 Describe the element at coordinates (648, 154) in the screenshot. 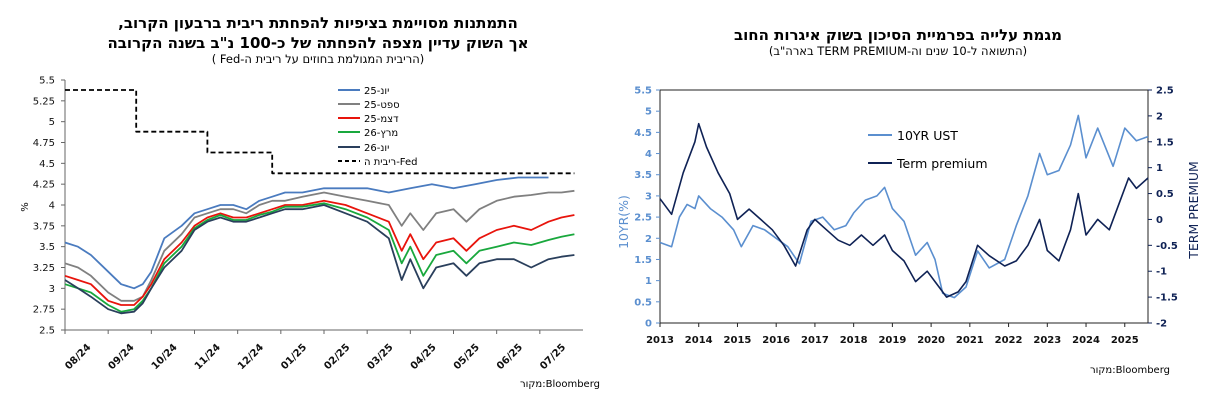

I see `right-y-left-tick-label: 4` at that location.